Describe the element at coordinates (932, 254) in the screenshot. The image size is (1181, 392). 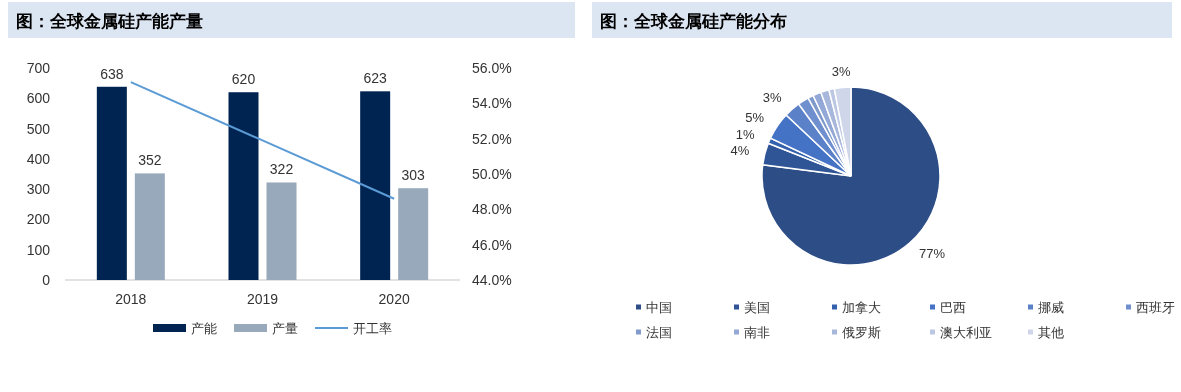
I see `data-label: 77%` at that location.